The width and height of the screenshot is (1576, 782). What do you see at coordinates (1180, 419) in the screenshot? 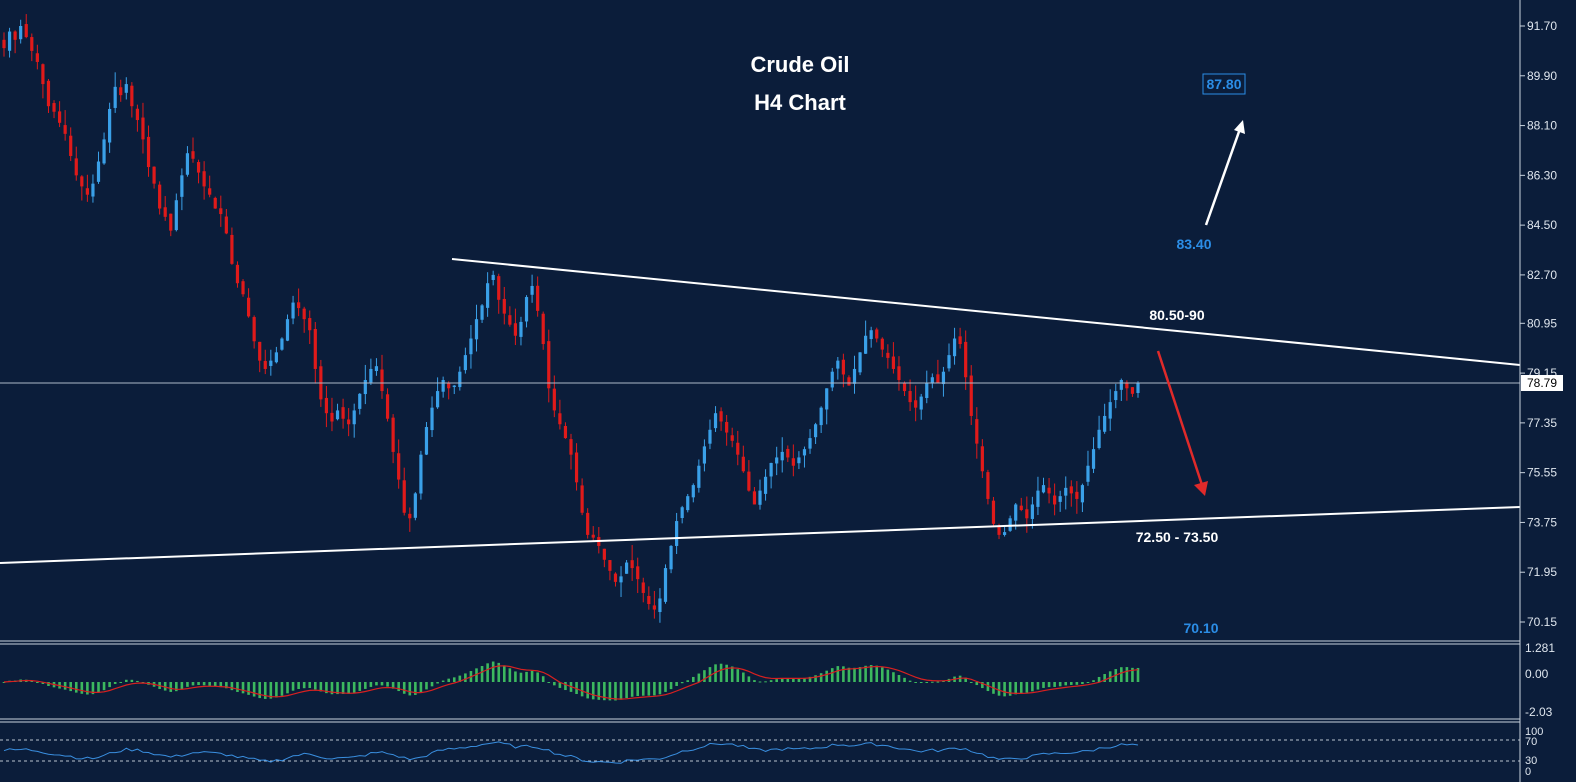
I see `down-arrow` at bounding box center [1180, 419].